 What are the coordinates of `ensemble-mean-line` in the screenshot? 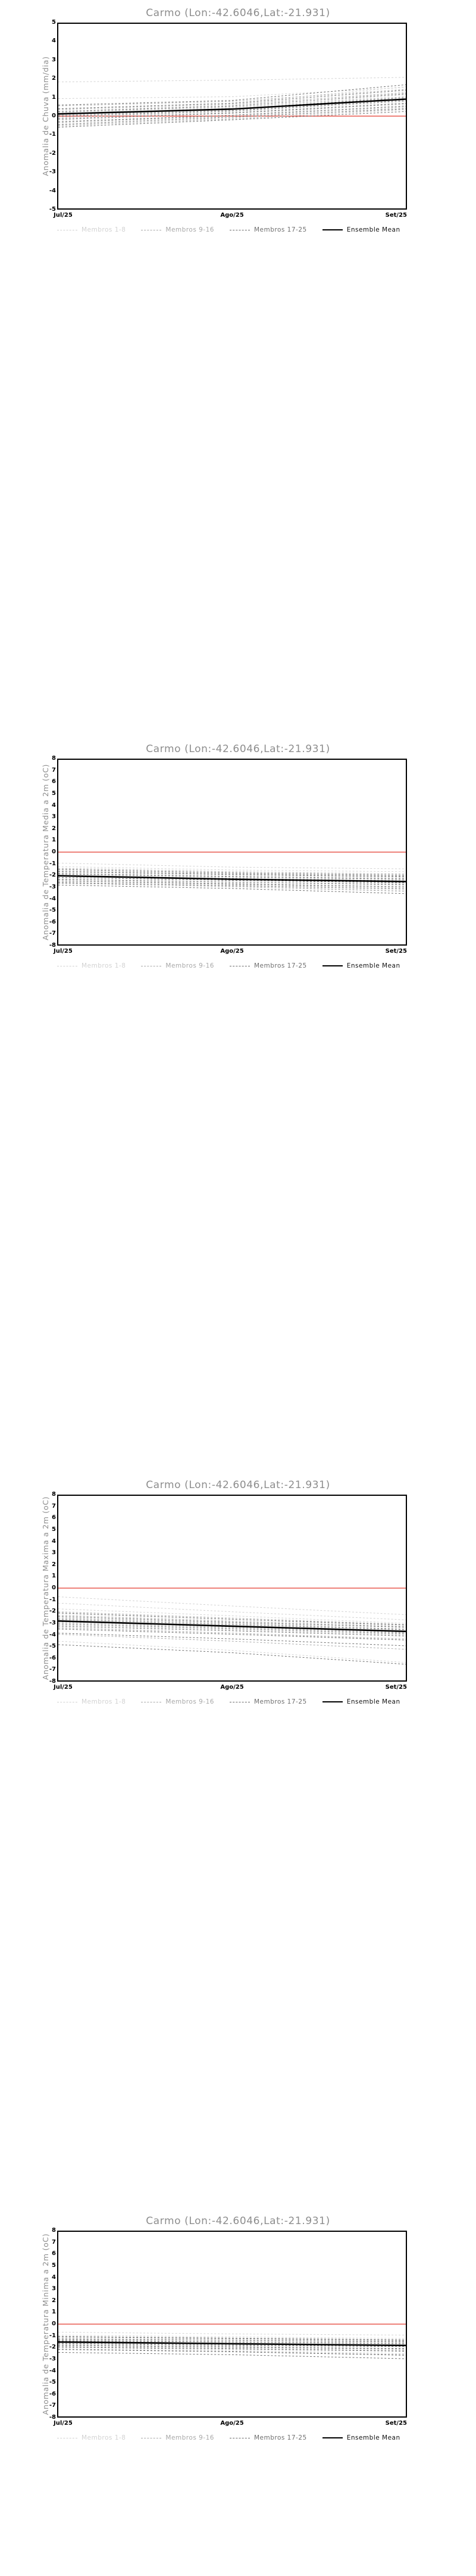 It's located at (232, 878).